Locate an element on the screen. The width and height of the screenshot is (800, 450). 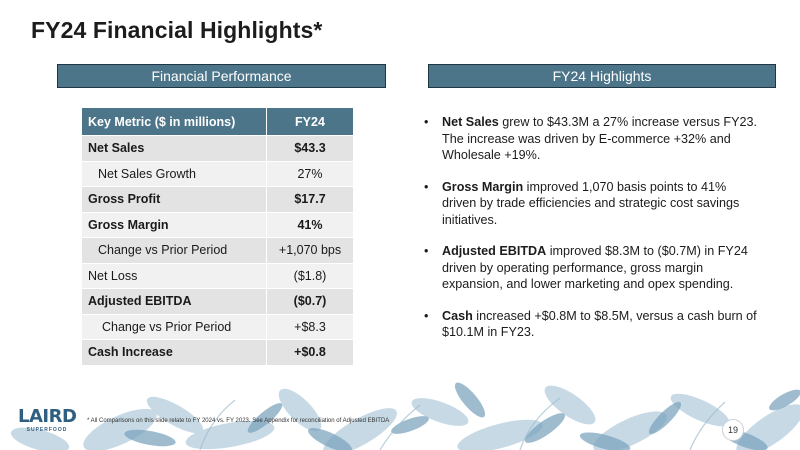
table-row: Net Sales $43.3 is located at coordinates (217, 148).